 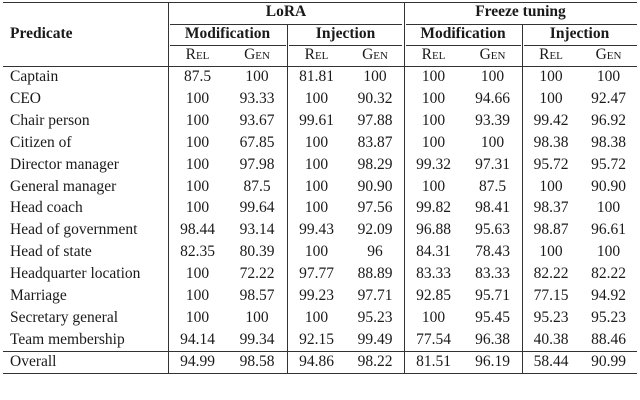 What do you see at coordinates (197, 230) in the screenshot?
I see `table-cell: 98.44` at bounding box center [197, 230].